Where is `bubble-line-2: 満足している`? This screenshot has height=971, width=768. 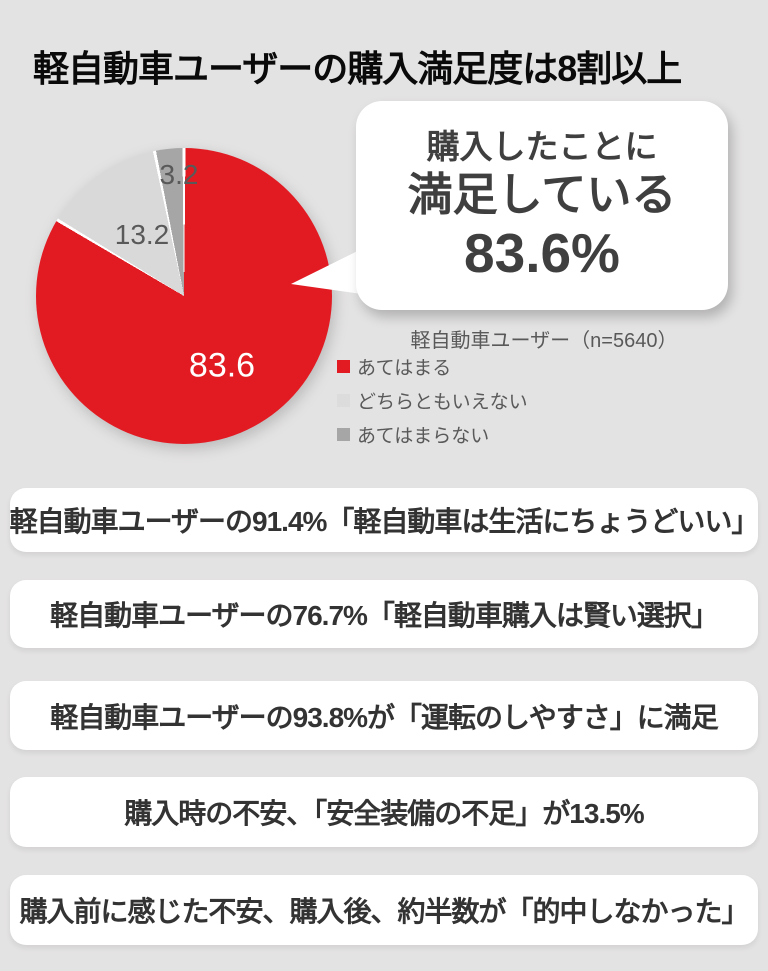 bubble-line-2: 満足している is located at coordinates (542, 194).